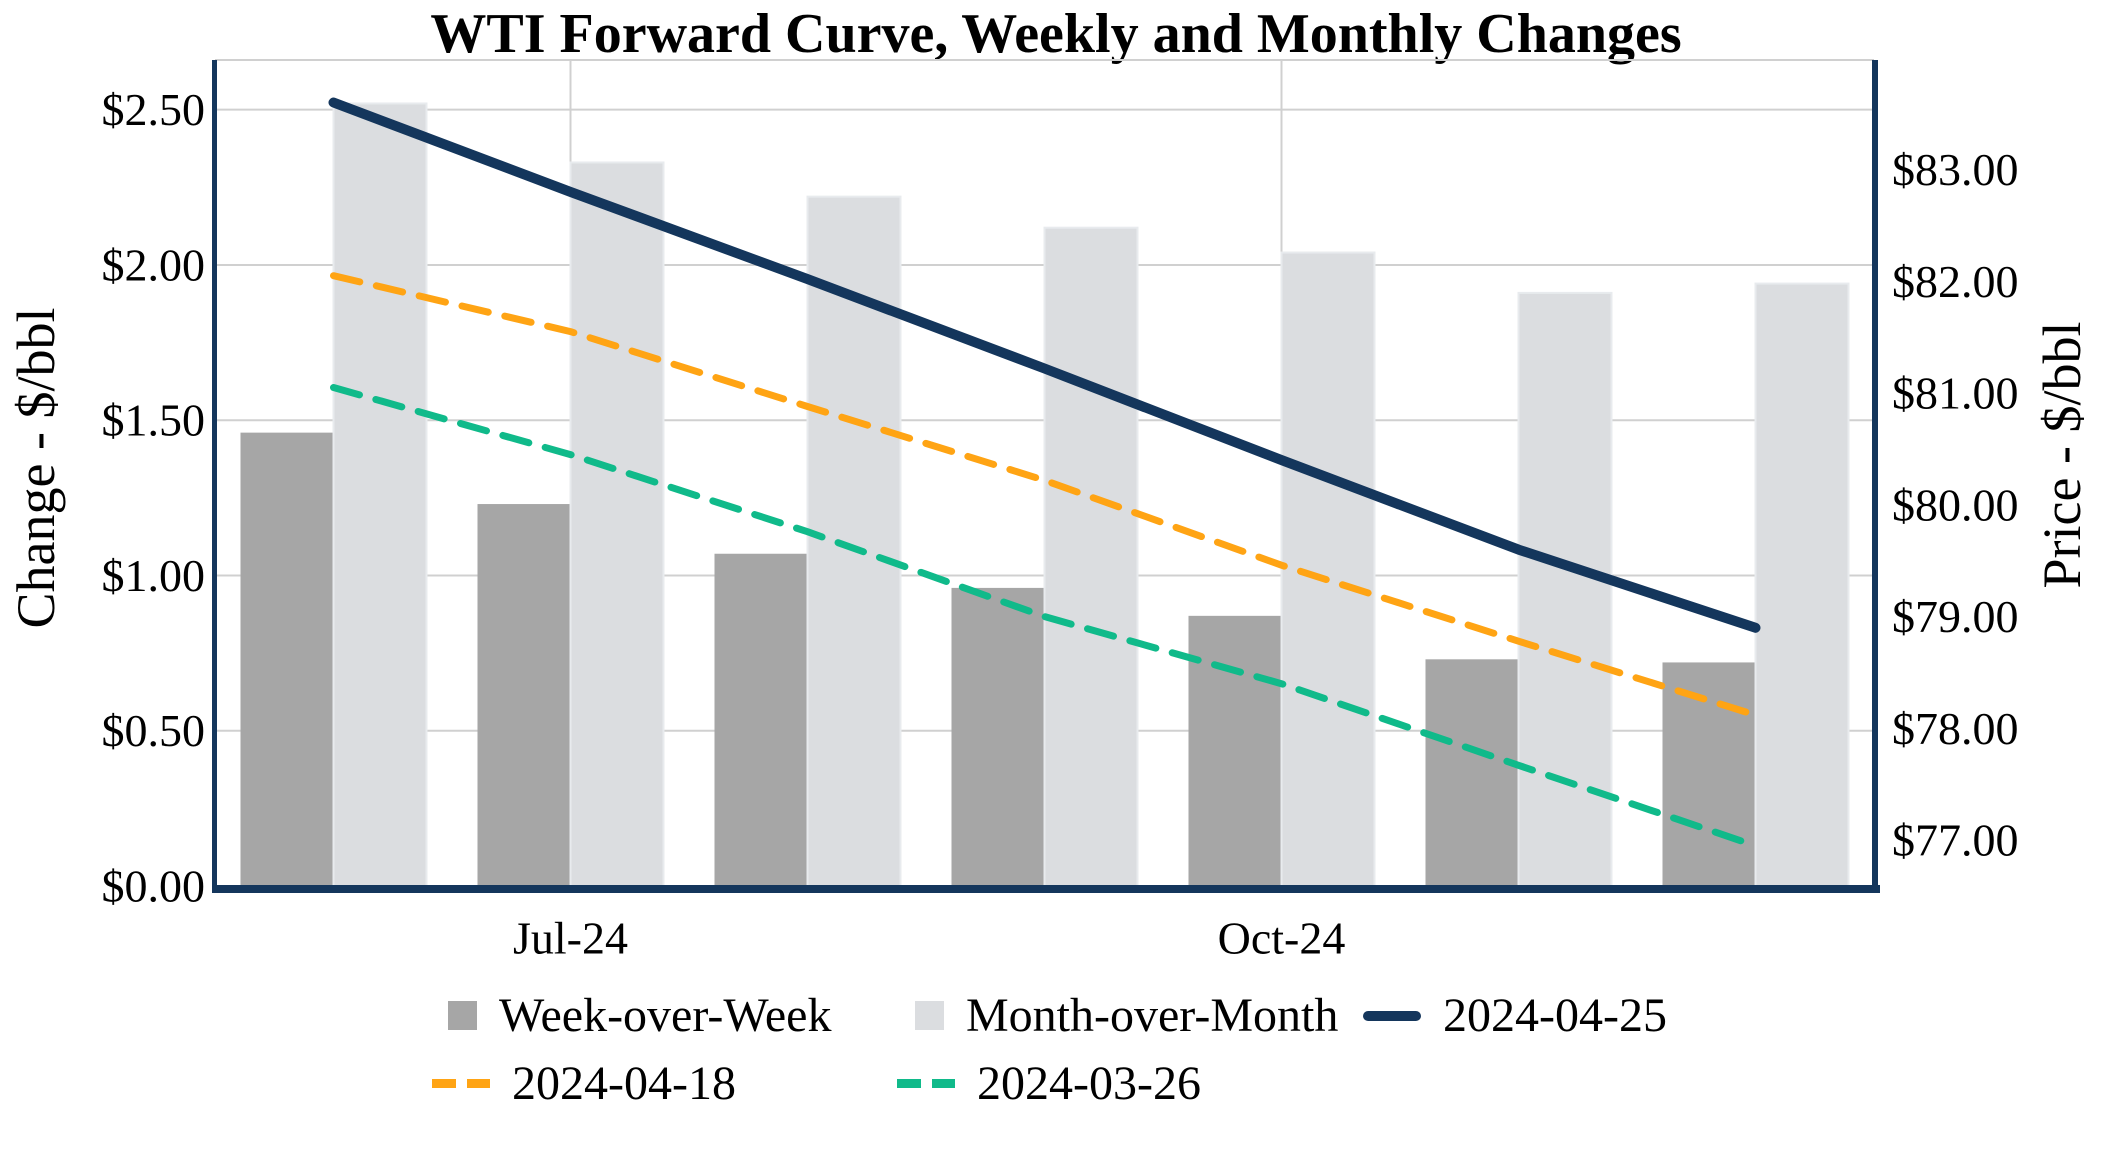 This screenshot has width=2112, height=1152. Describe the element at coordinates (154, 886) in the screenshot. I see `left-axis-tick-label: $0.00` at that location.